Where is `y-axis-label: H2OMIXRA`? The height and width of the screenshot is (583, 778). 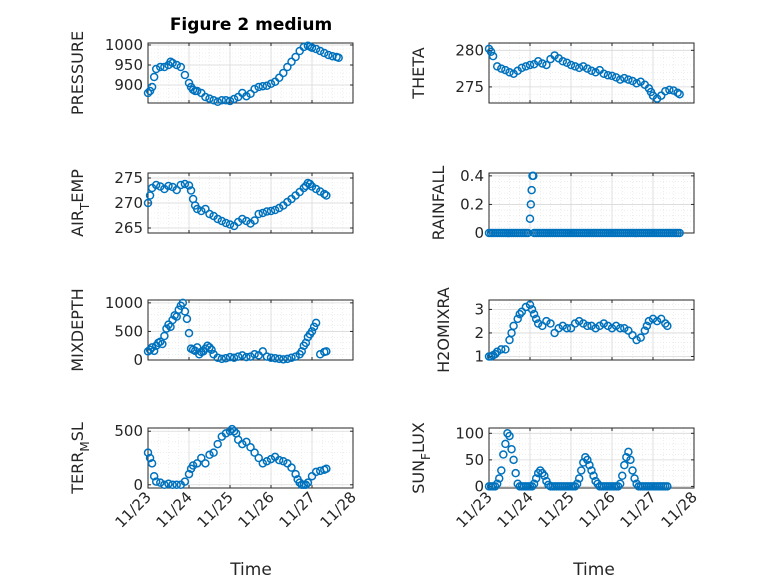
y-axis-label: H2OMIXRA is located at coordinates (443, 330).